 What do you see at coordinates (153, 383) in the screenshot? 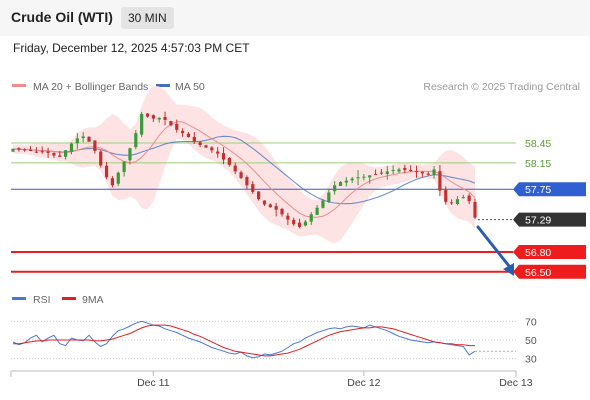
I see `x-tick-label: Dec 11` at bounding box center [153, 383].